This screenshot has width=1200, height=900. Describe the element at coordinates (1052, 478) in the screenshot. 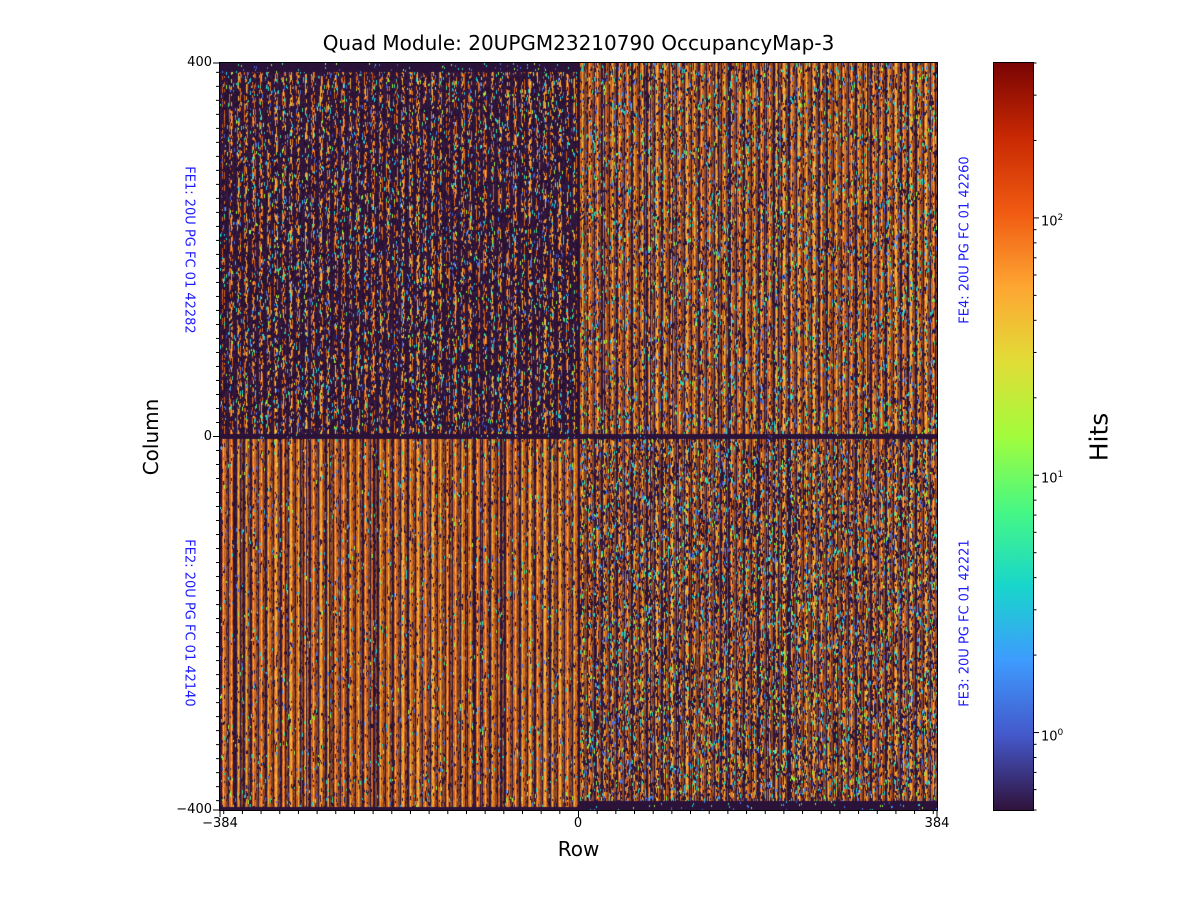

I see `colorbar-tick-10e1: 10¹` at that location.